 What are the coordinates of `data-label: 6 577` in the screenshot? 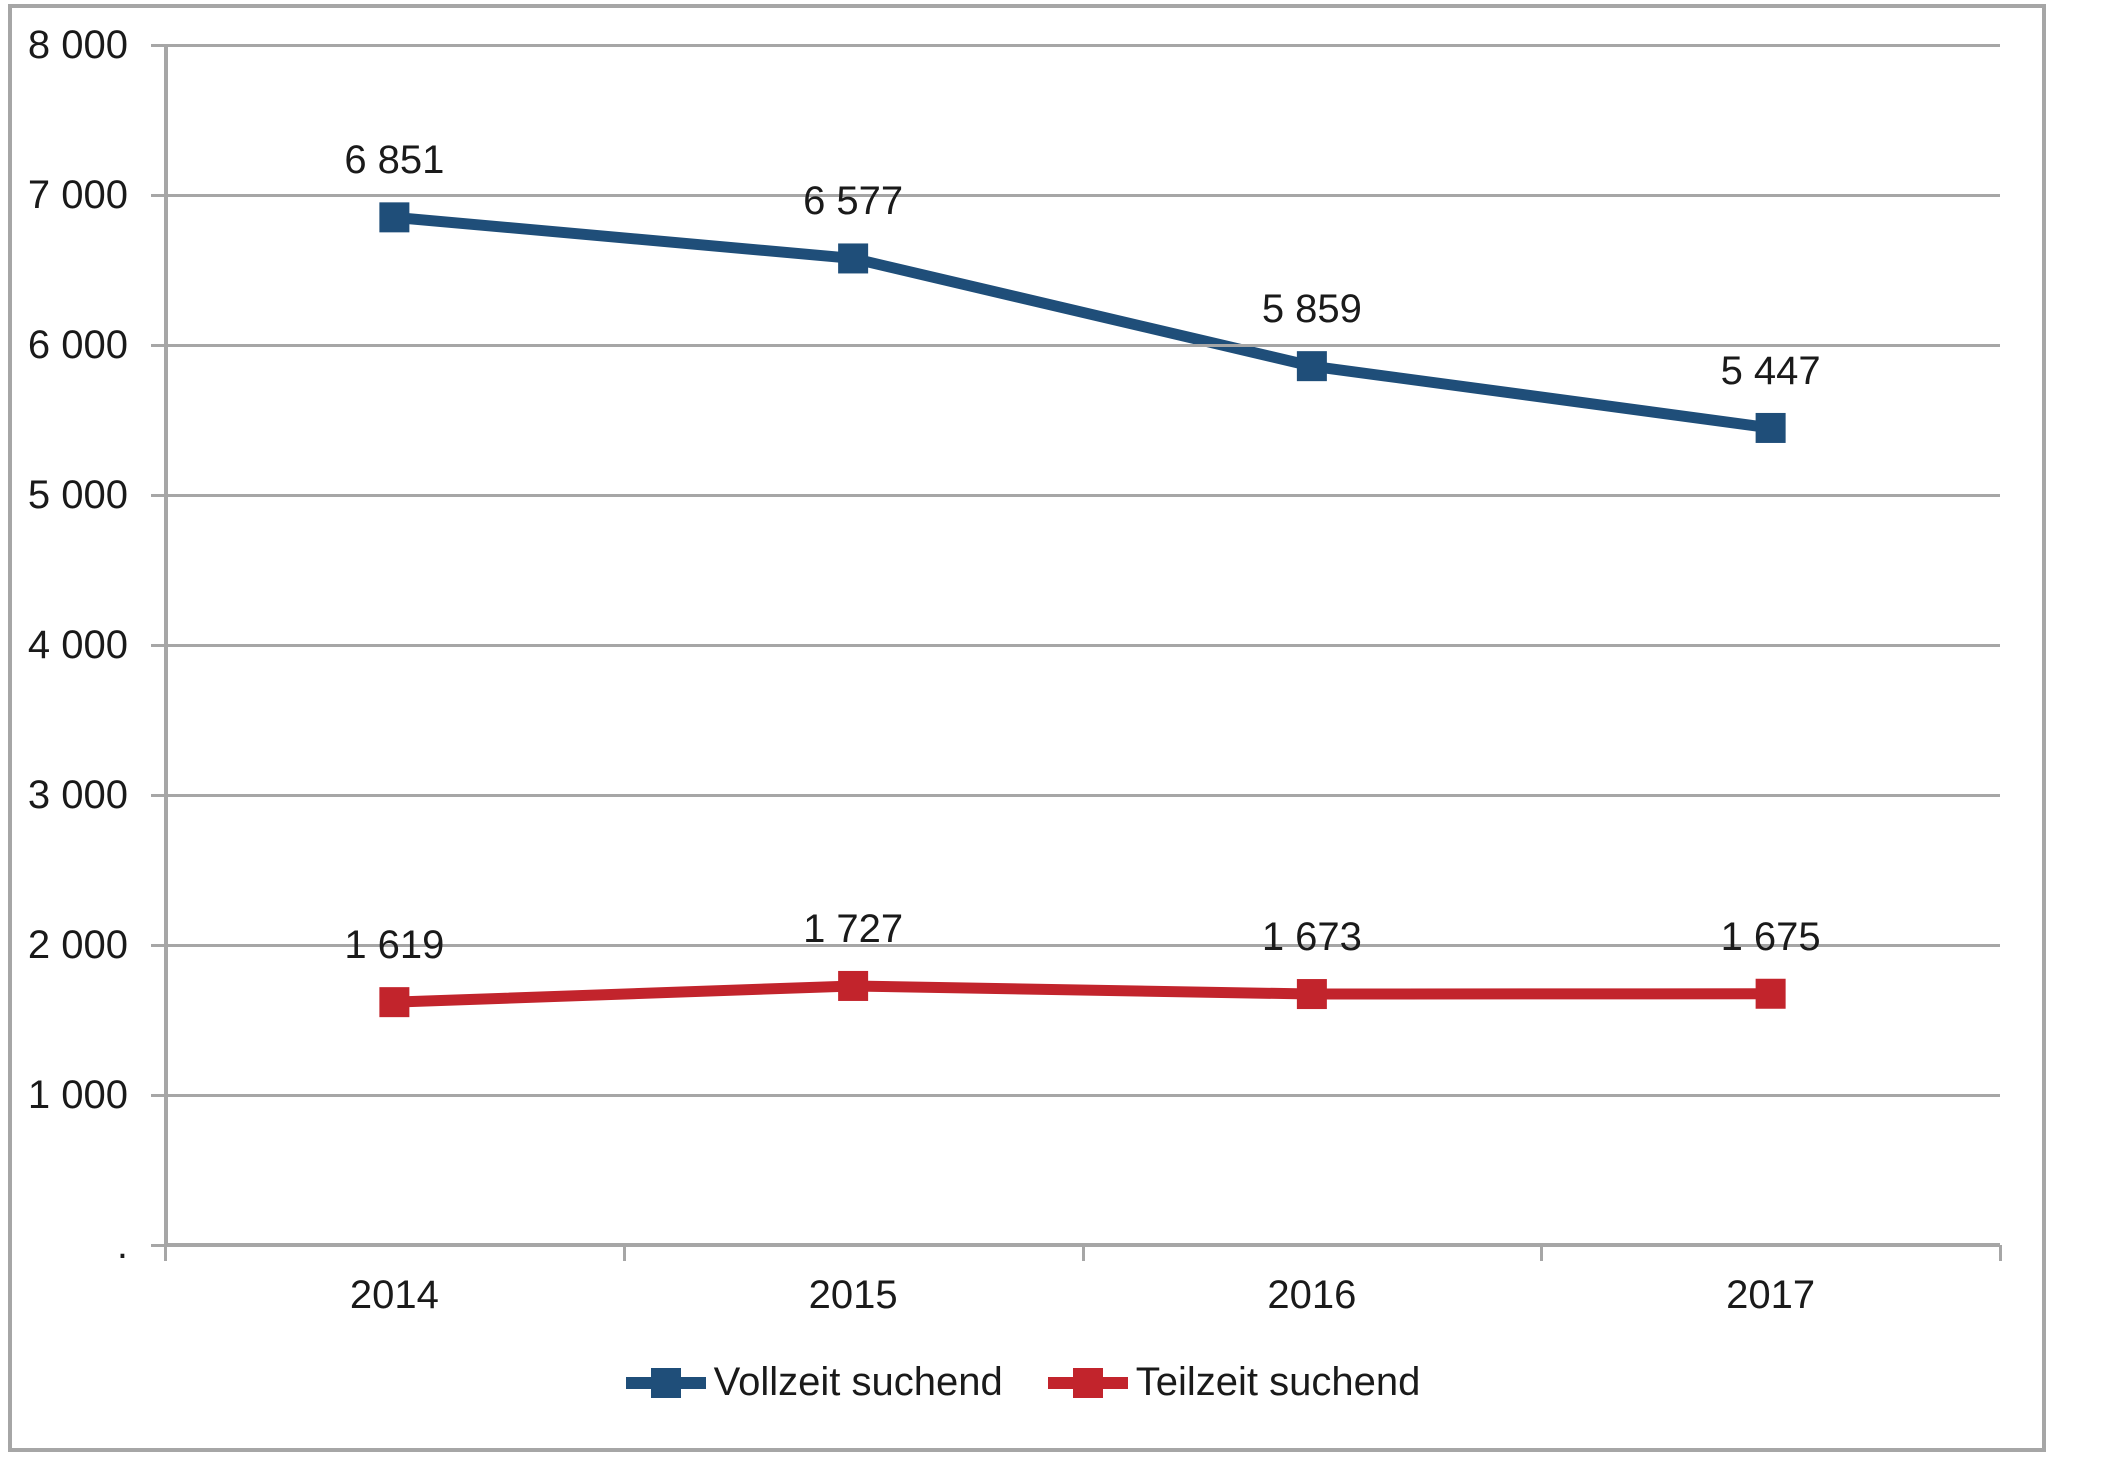 It's located at (853, 201).